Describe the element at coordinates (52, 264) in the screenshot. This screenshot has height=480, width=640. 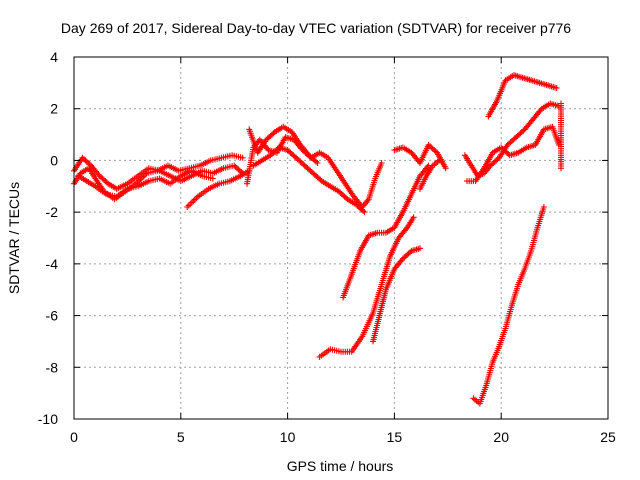
I see `y-tick-label: -4` at that location.